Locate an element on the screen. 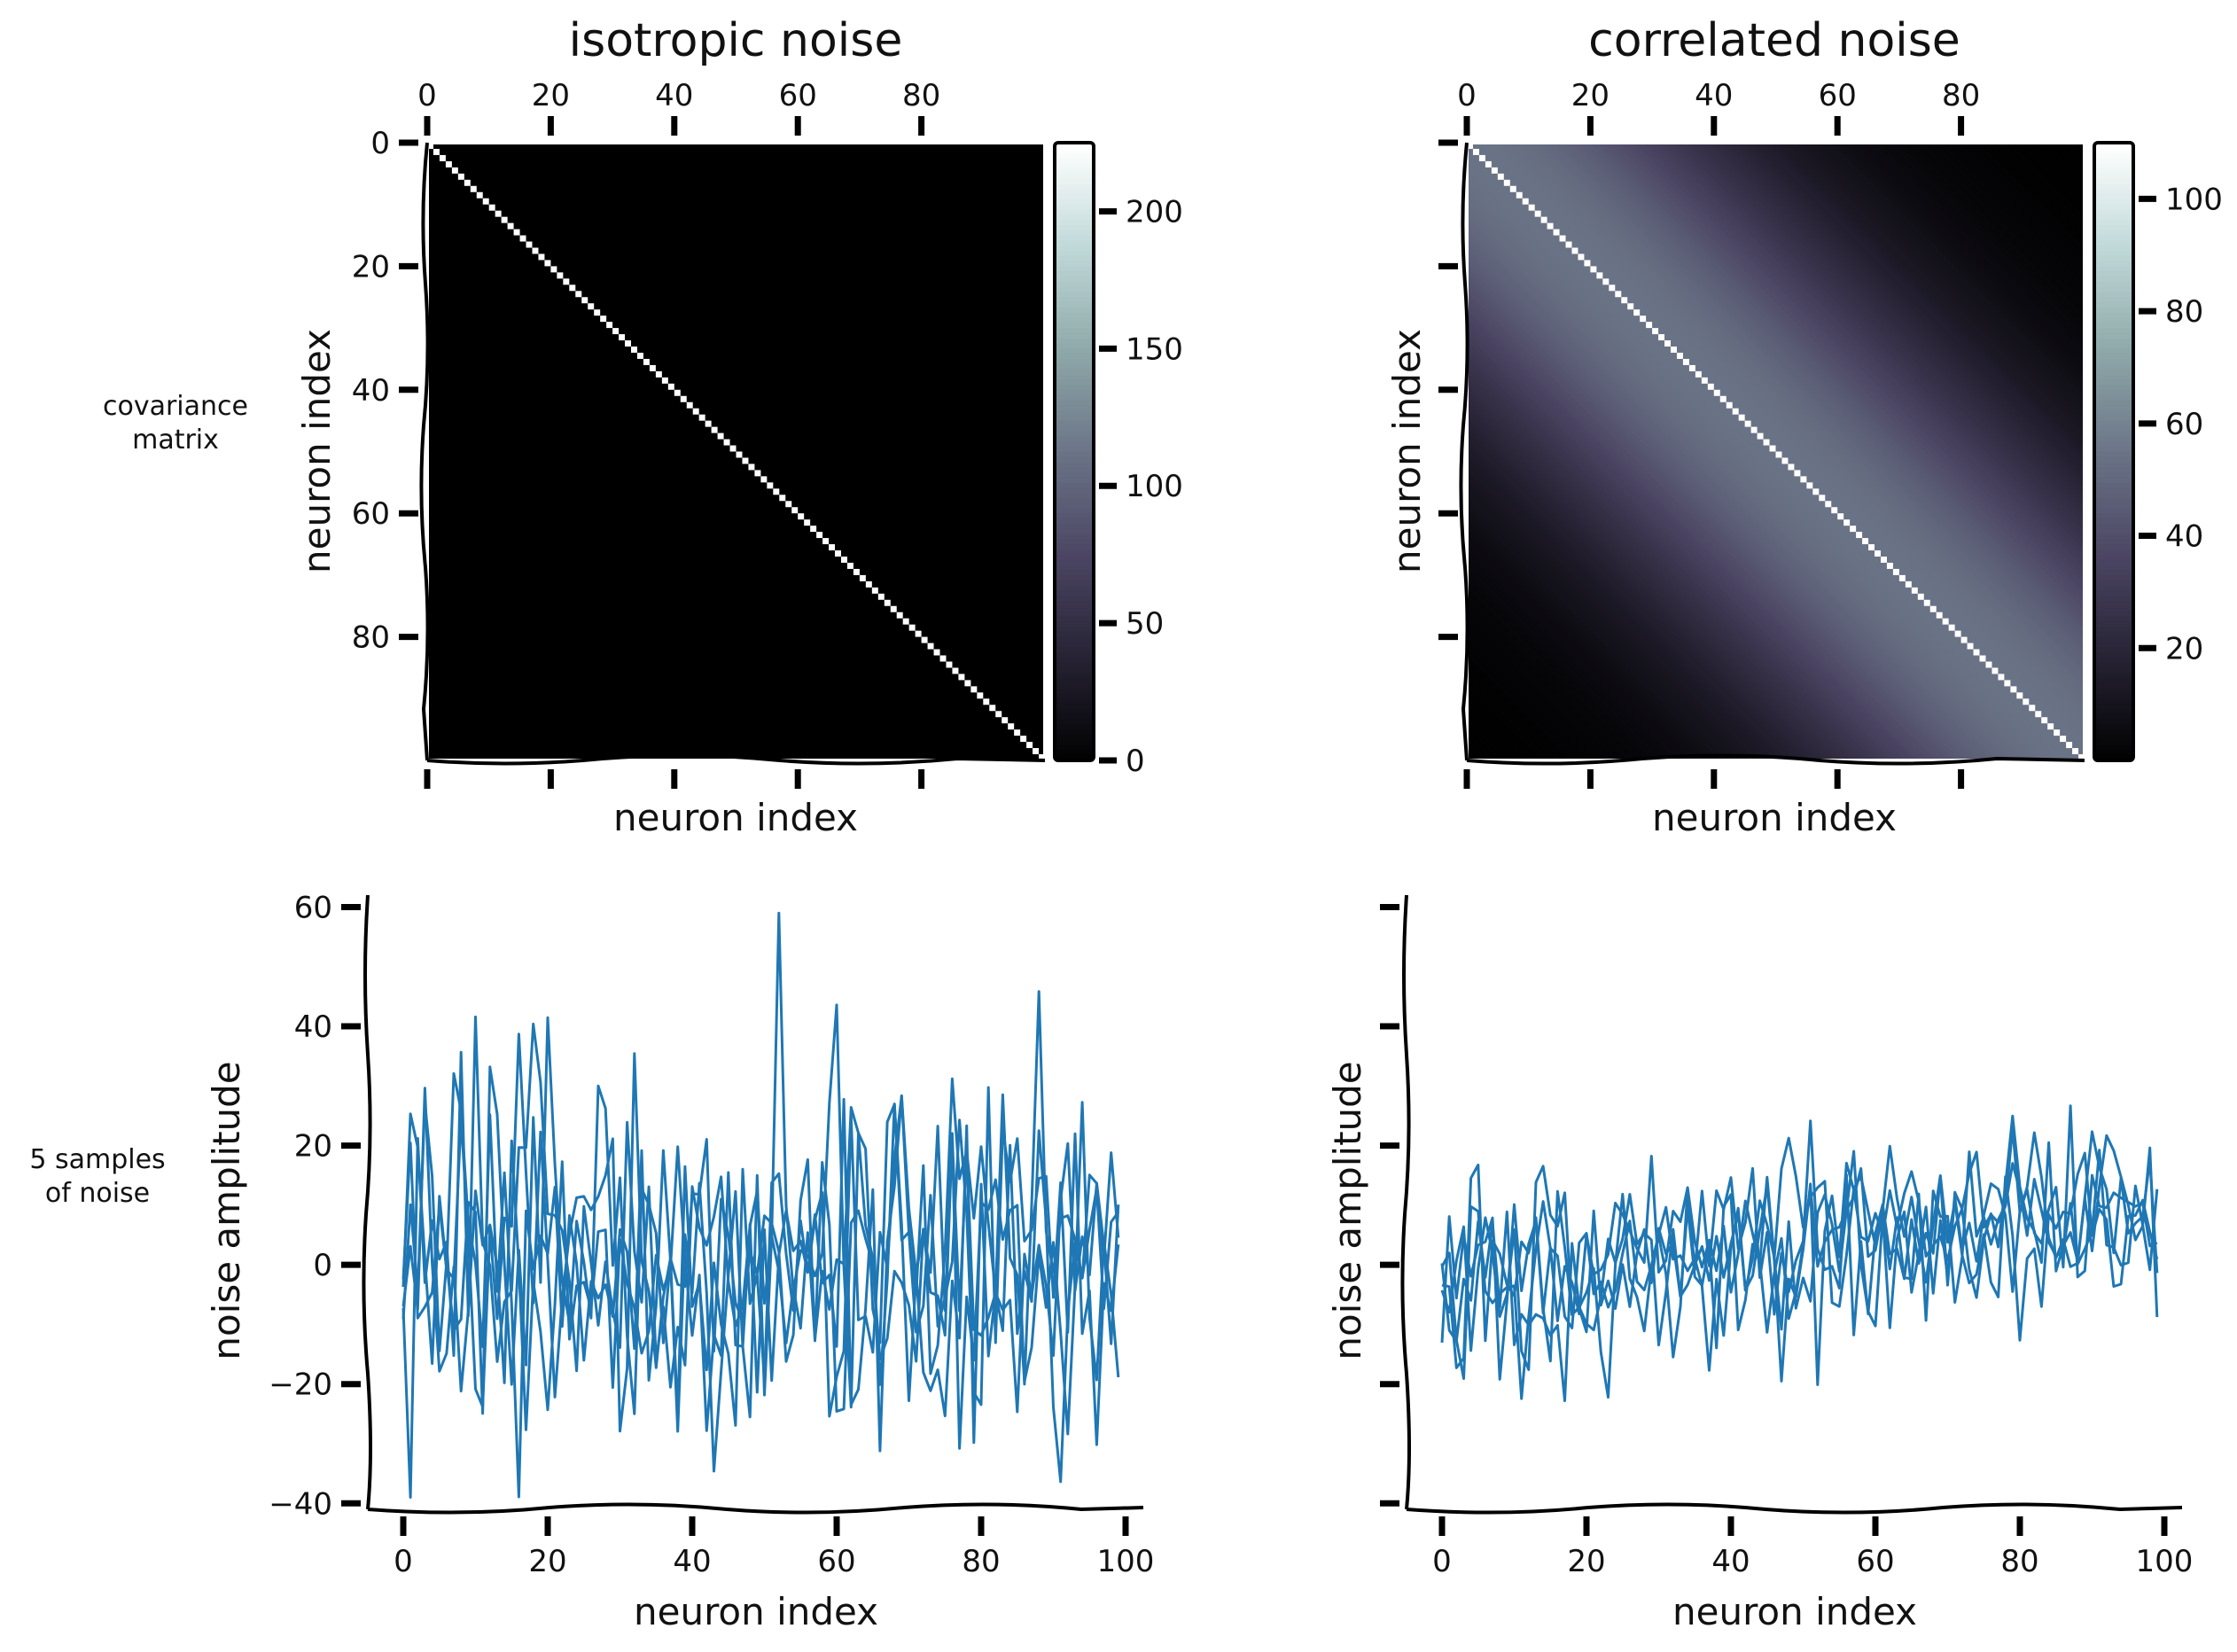 Image resolution: width=2237 pixels, height=1652 pixels. colorbar-tick-label: 80 is located at coordinates (2184, 312).